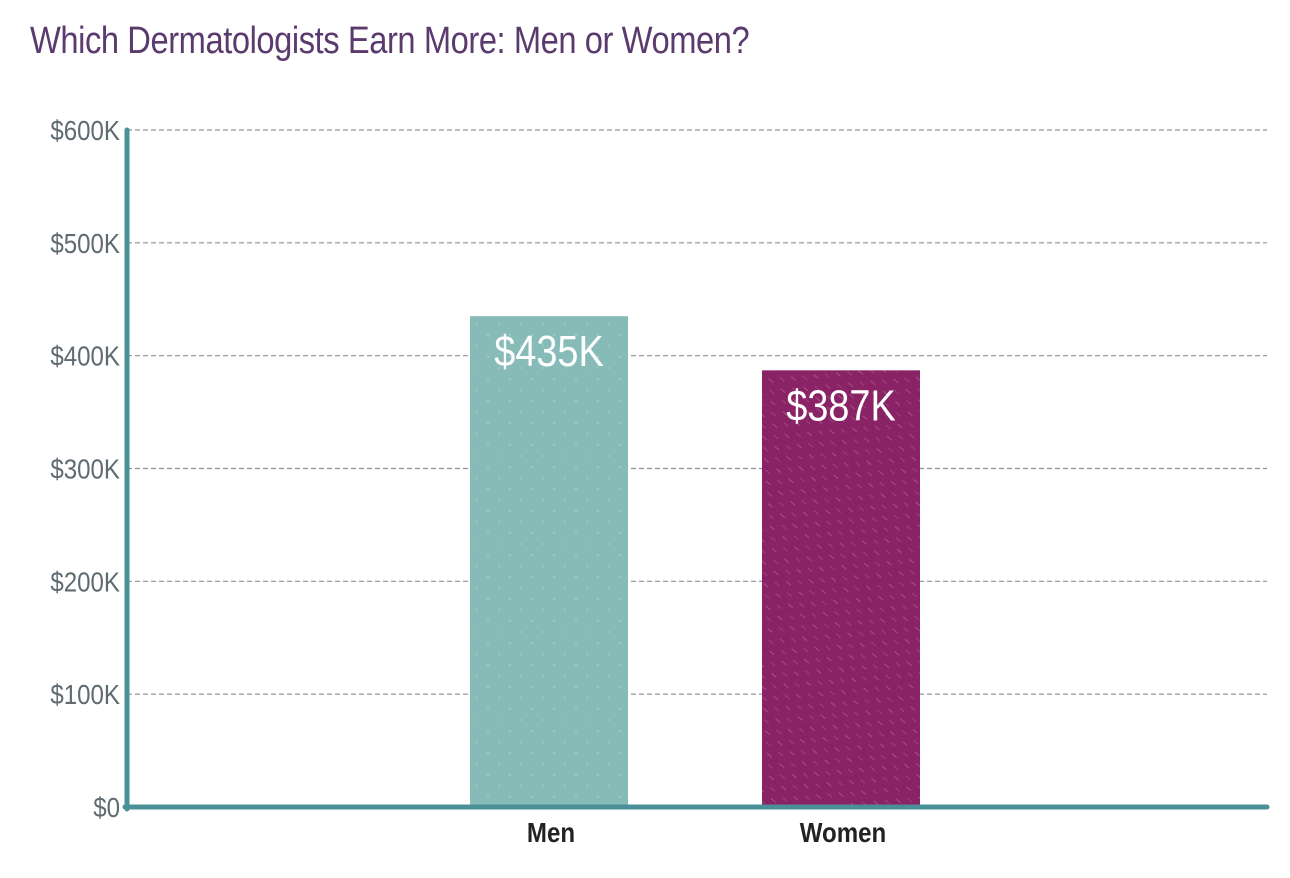  What do you see at coordinates (85, 130) in the screenshot?
I see `y-tick-label: $600K` at bounding box center [85, 130].